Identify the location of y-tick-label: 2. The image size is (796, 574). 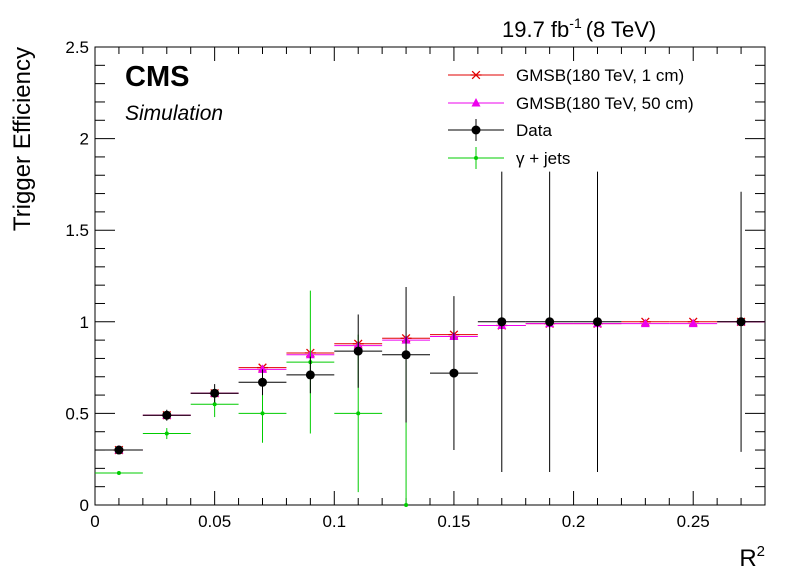
(84, 139).